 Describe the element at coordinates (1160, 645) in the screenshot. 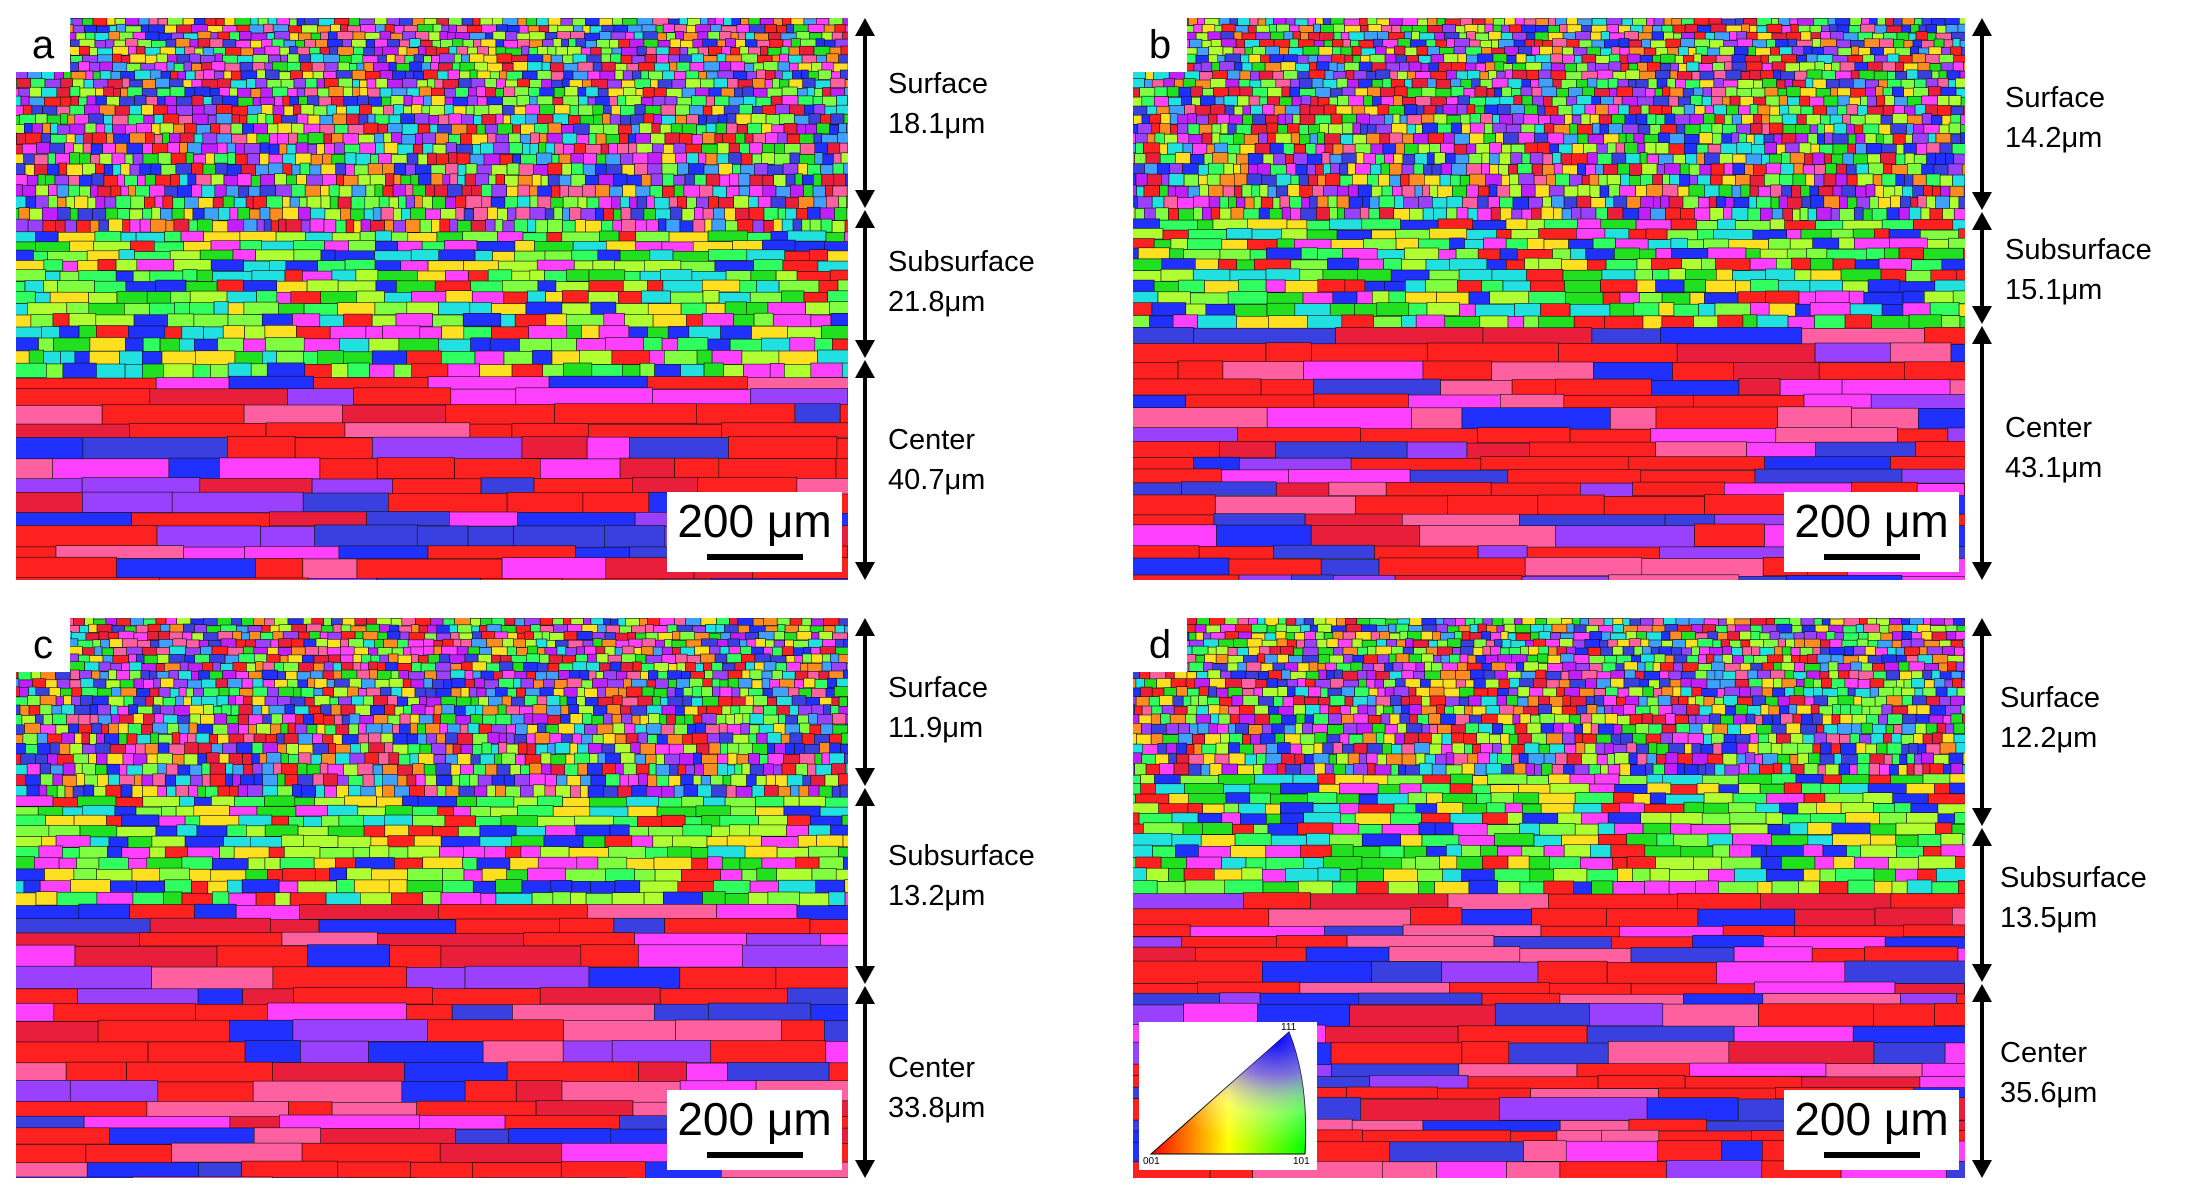

I see `panel-letter-d: d` at that location.